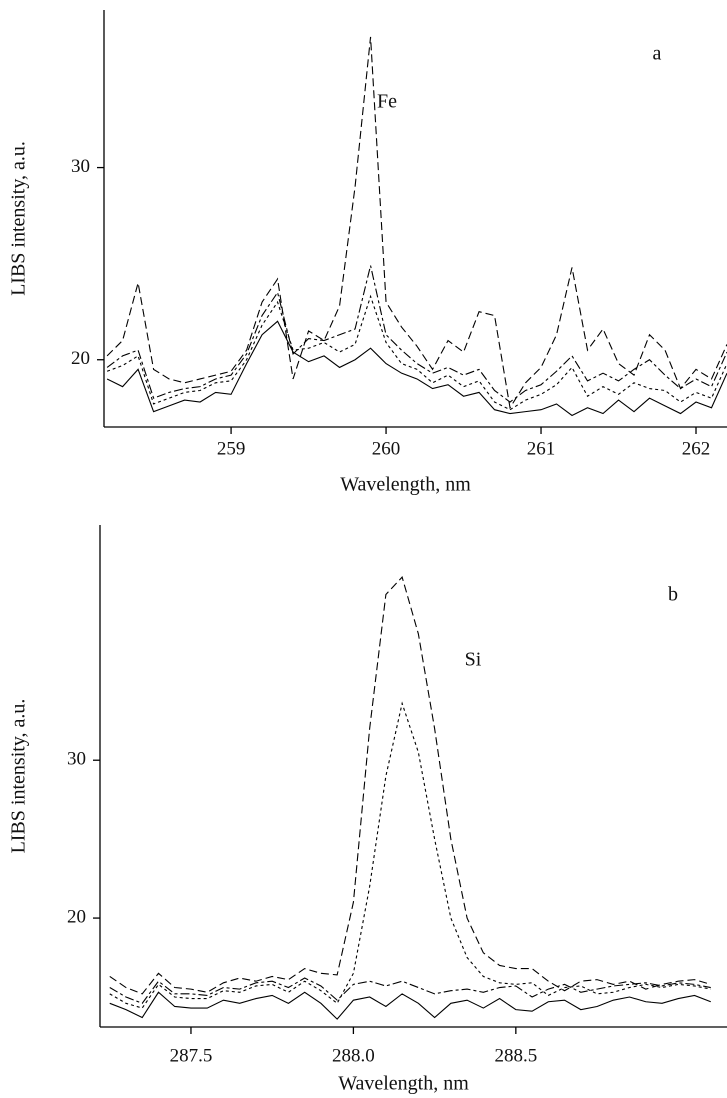 This screenshot has width=727, height=1098. Describe the element at coordinates (673, 595) in the screenshot. I see `annotation: b` at that location.